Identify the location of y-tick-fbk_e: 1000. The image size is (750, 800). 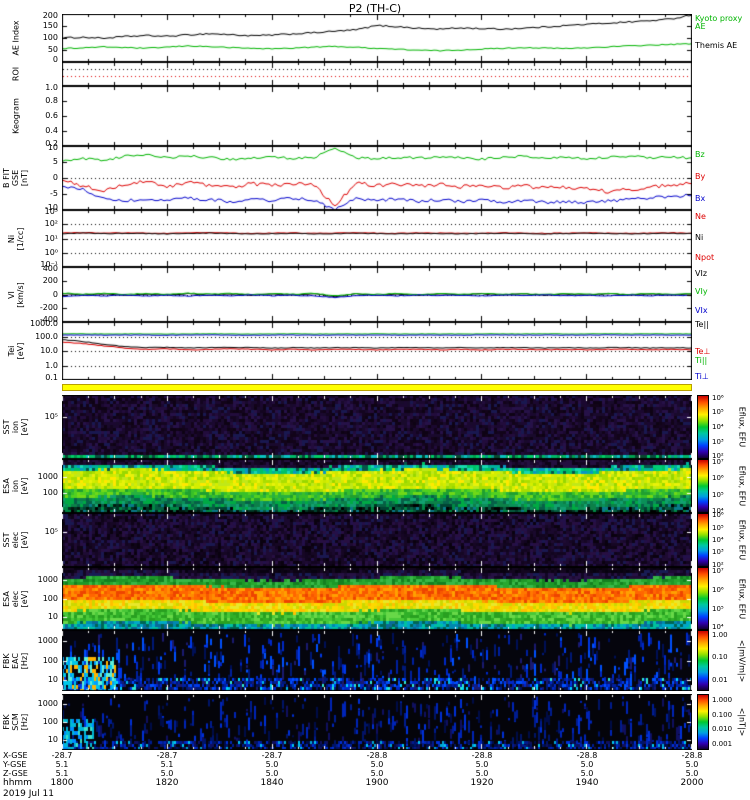
(47, 640).